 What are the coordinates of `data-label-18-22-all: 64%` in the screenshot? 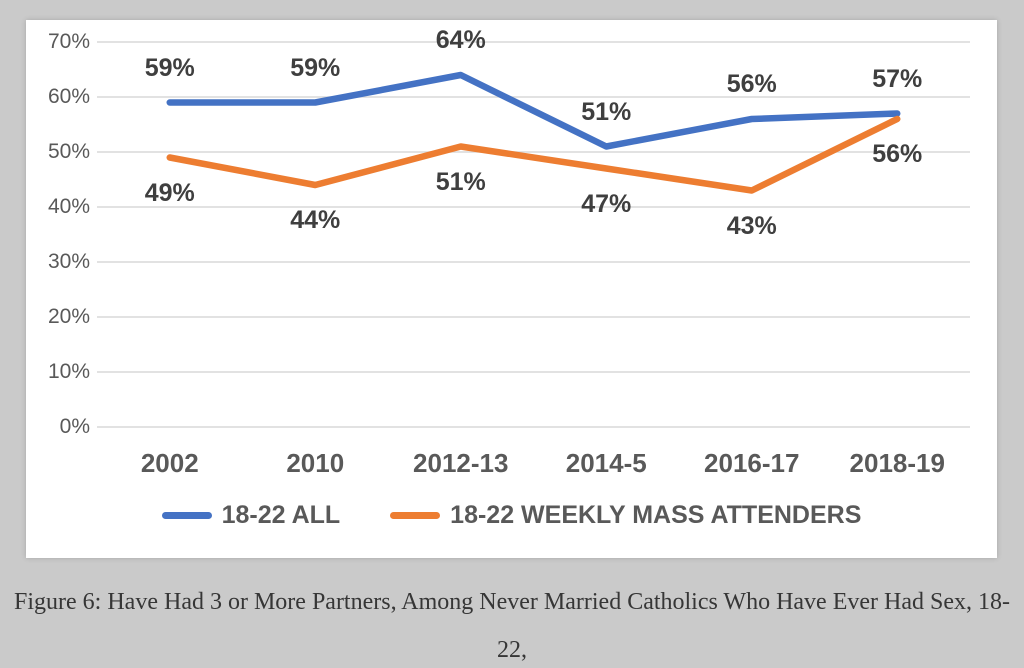 It's located at (460, 40).